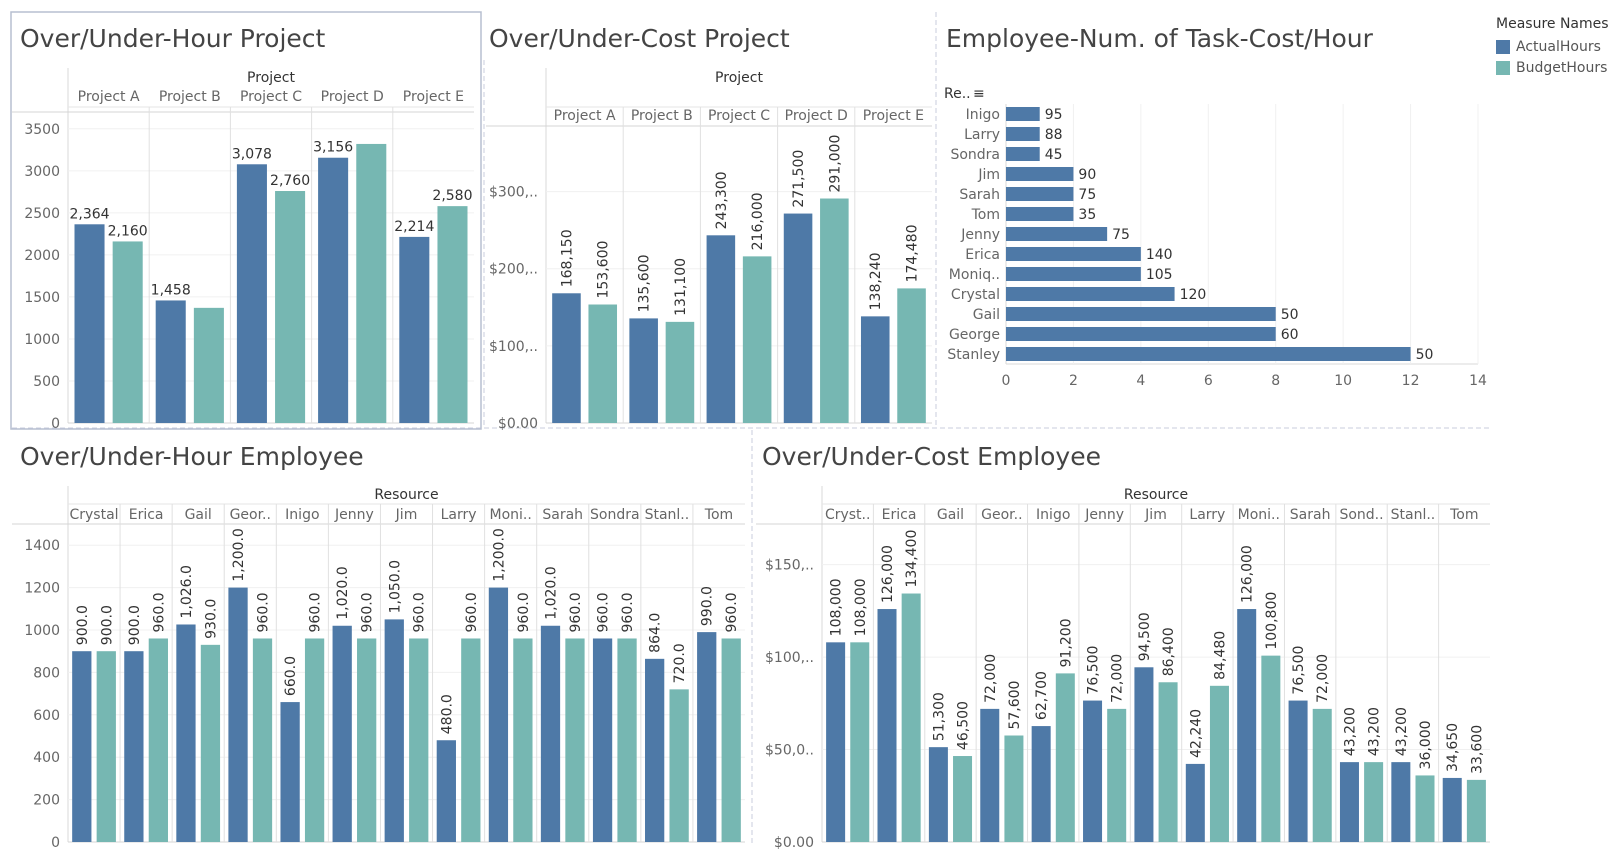  Describe the element at coordinates (513, 270) in the screenshot. I see `y-tick-label: $200,..` at that location.